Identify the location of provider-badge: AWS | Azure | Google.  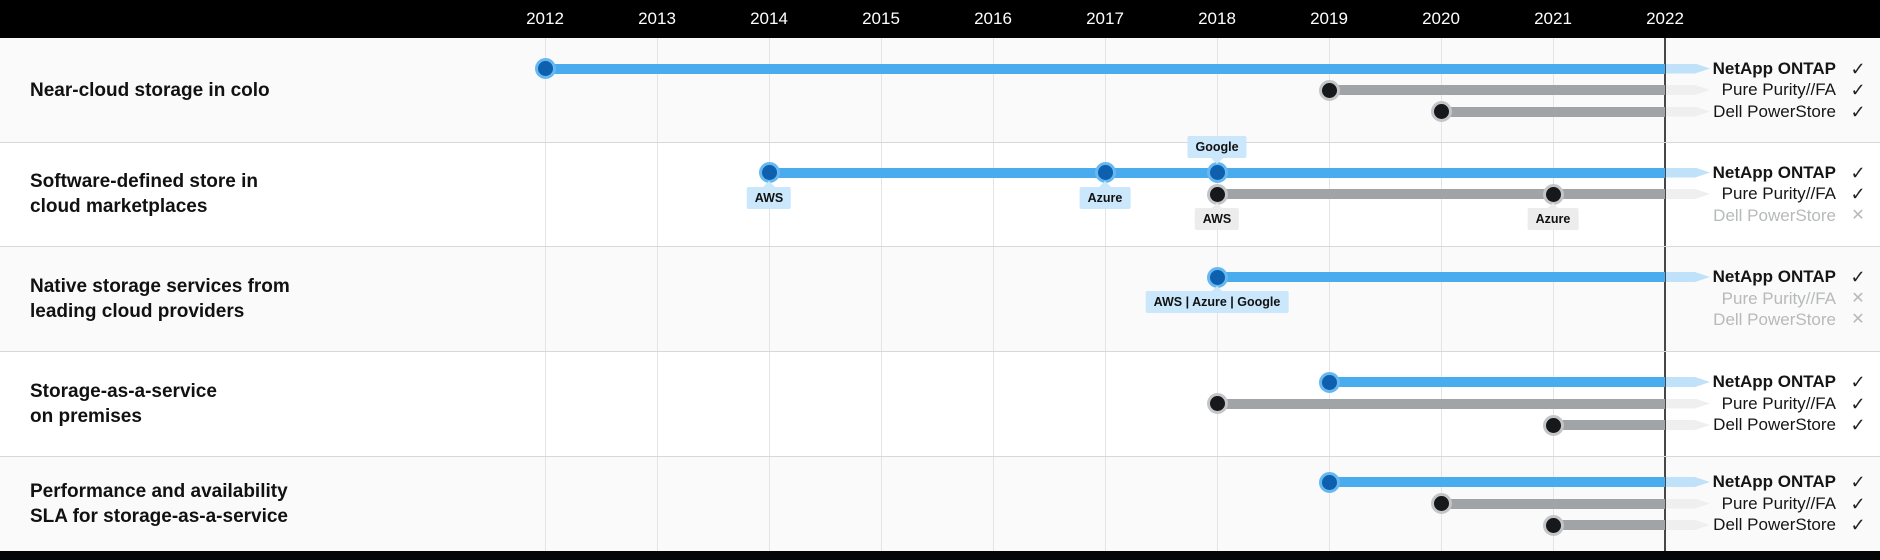
(1217, 302).